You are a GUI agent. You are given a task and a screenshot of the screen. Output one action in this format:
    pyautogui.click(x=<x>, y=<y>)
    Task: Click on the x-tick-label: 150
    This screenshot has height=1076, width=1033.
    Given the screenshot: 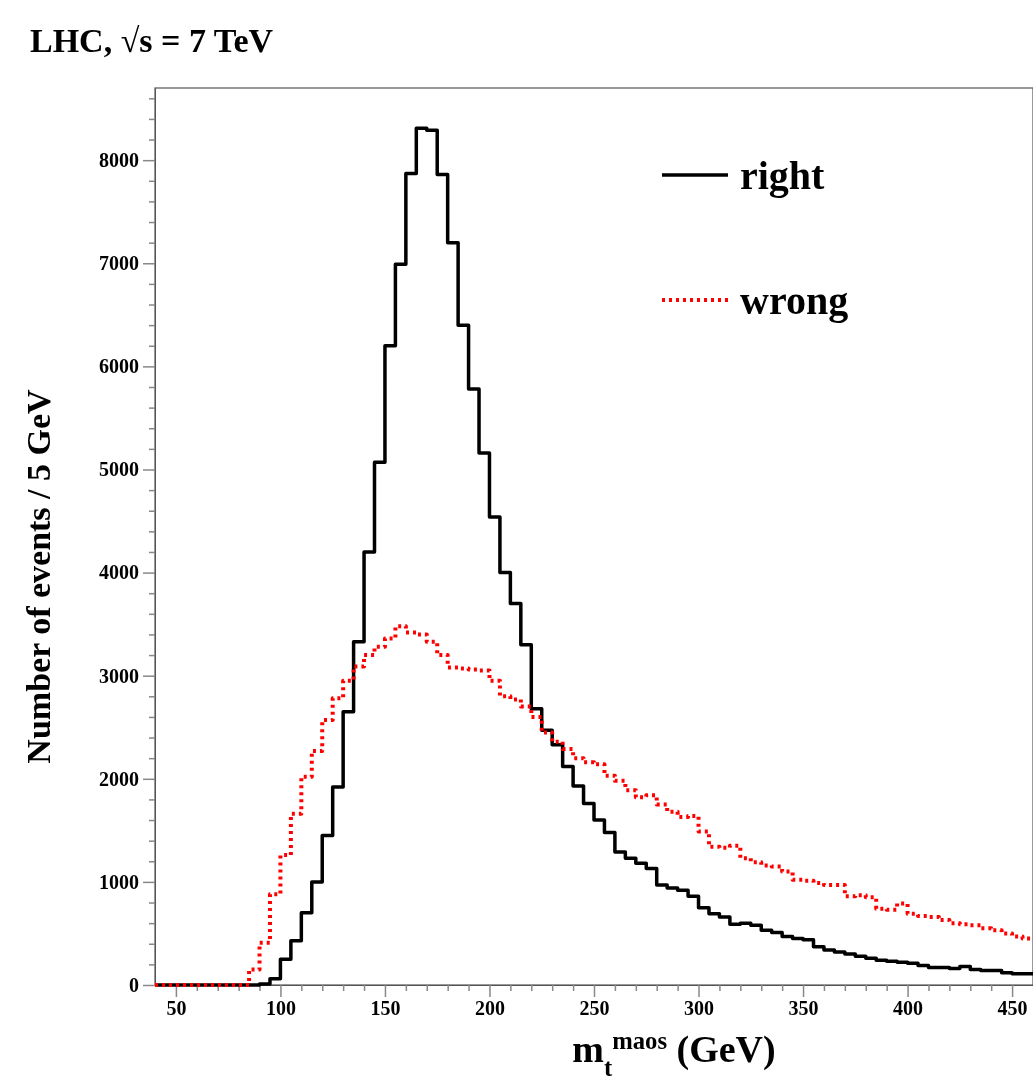 What is the action you would take?
    pyautogui.click(x=385, y=1008)
    